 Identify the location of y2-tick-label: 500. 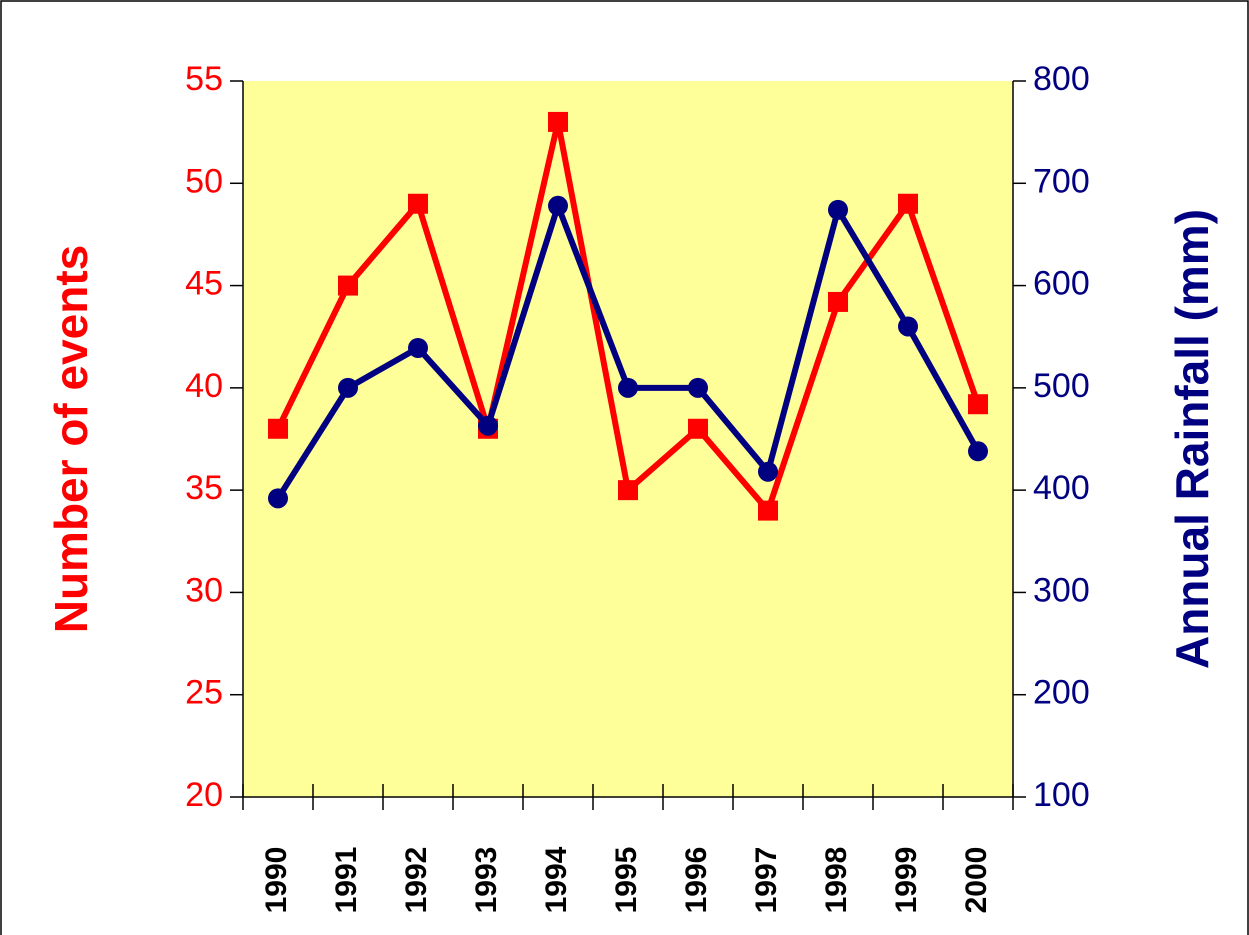
(1061, 386).